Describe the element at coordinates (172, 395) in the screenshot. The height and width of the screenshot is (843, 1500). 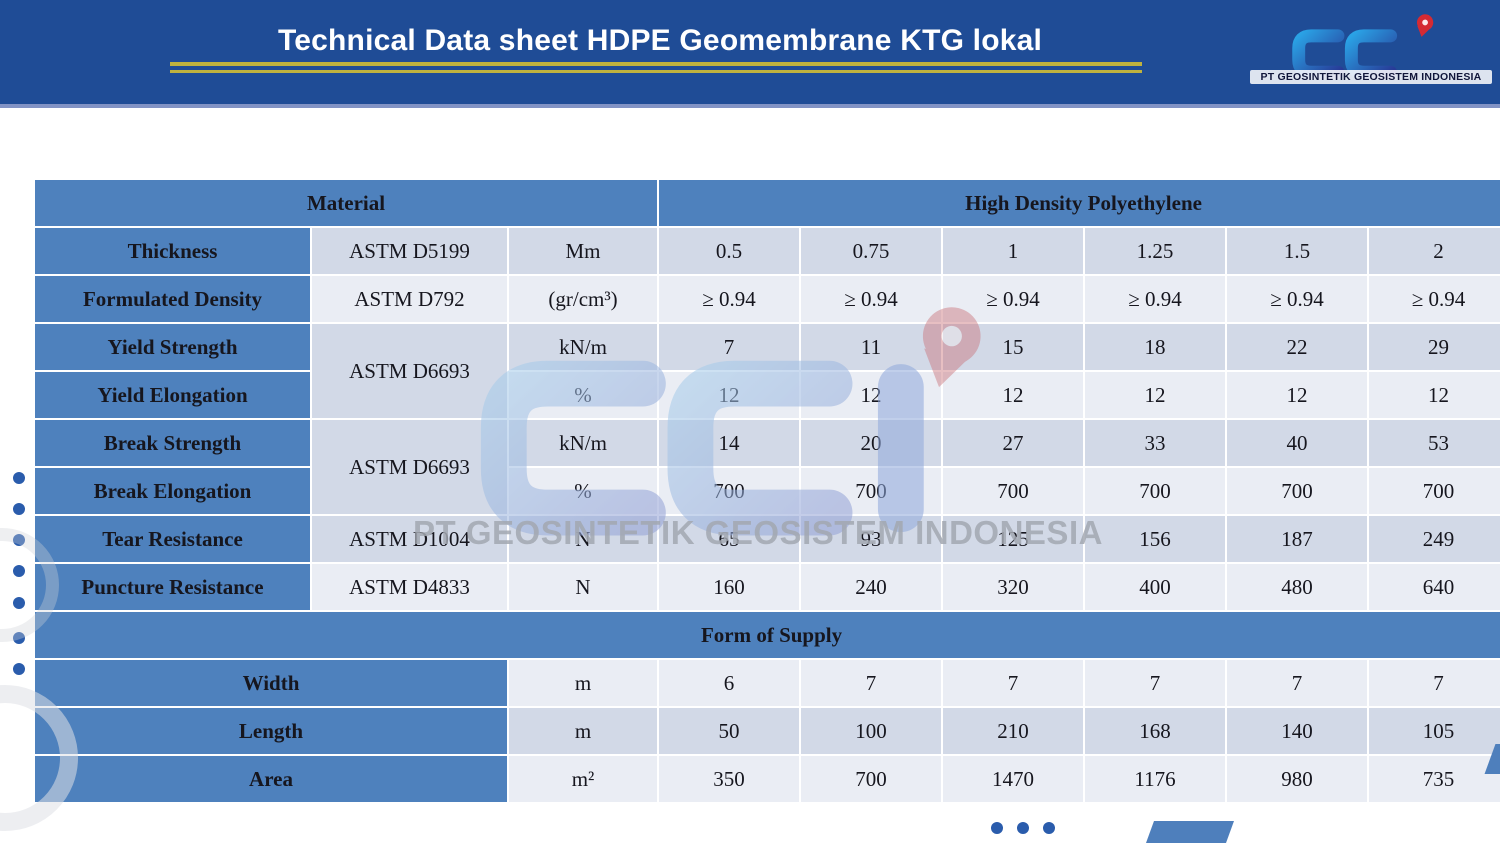
I see `row-label: Yield Elongation` at that location.